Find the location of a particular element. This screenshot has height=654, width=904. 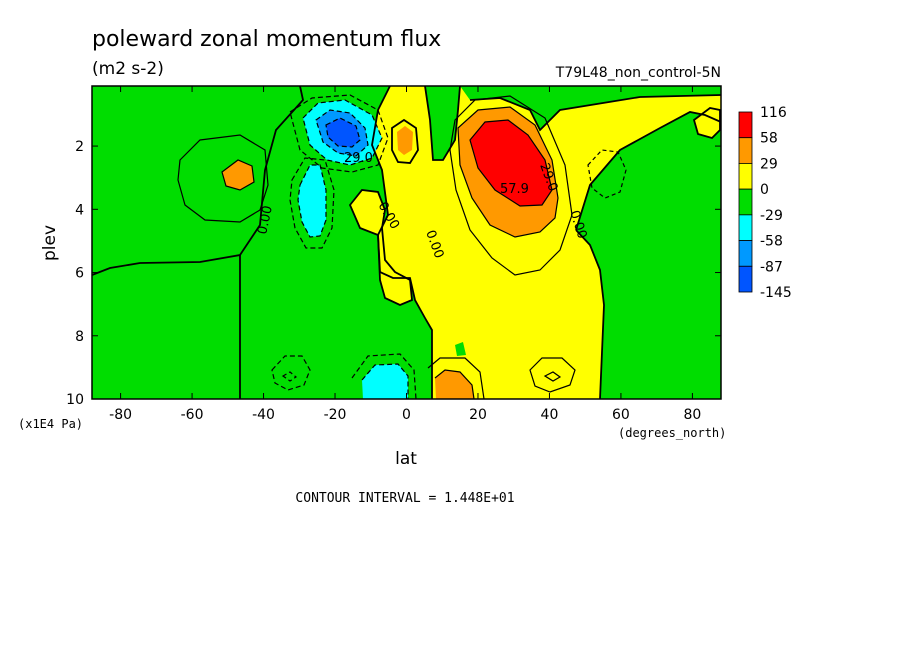

y-tick-label: 6 is located at coordinates (79, 274).